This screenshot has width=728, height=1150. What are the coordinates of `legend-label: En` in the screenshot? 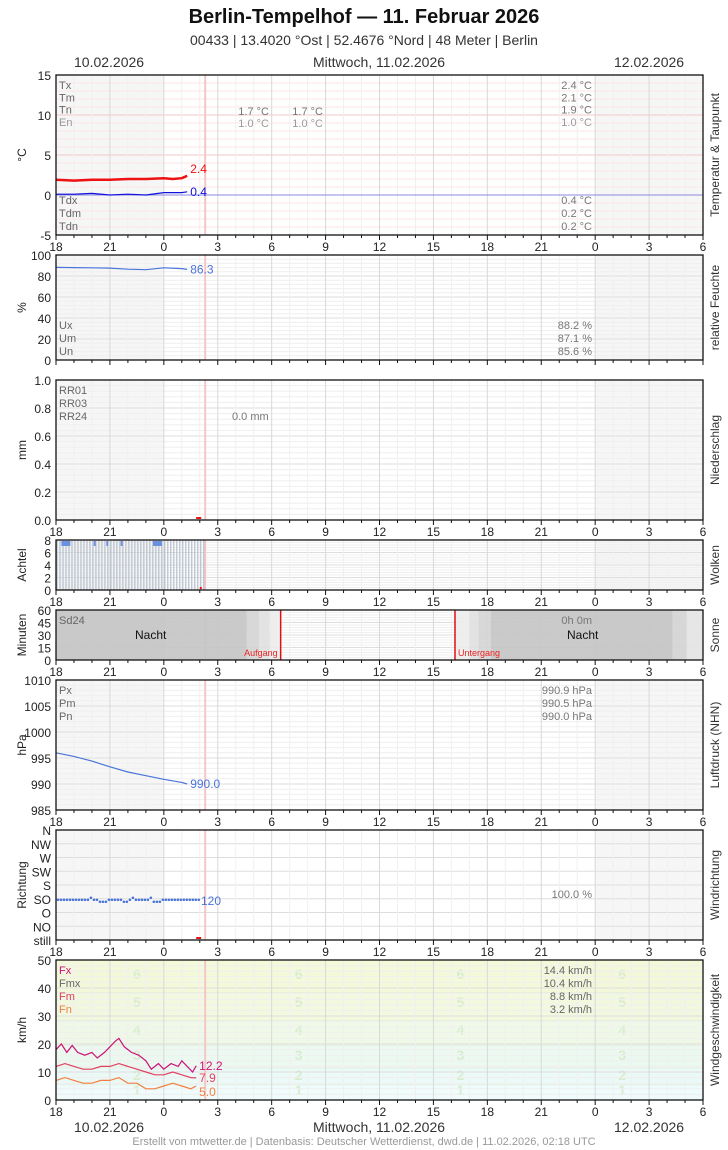 It's located at (65, 123).